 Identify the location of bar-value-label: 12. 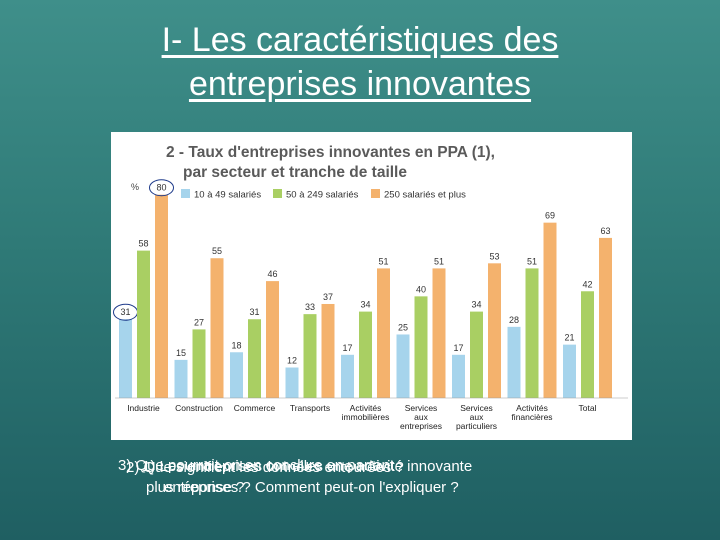
(292, 361).